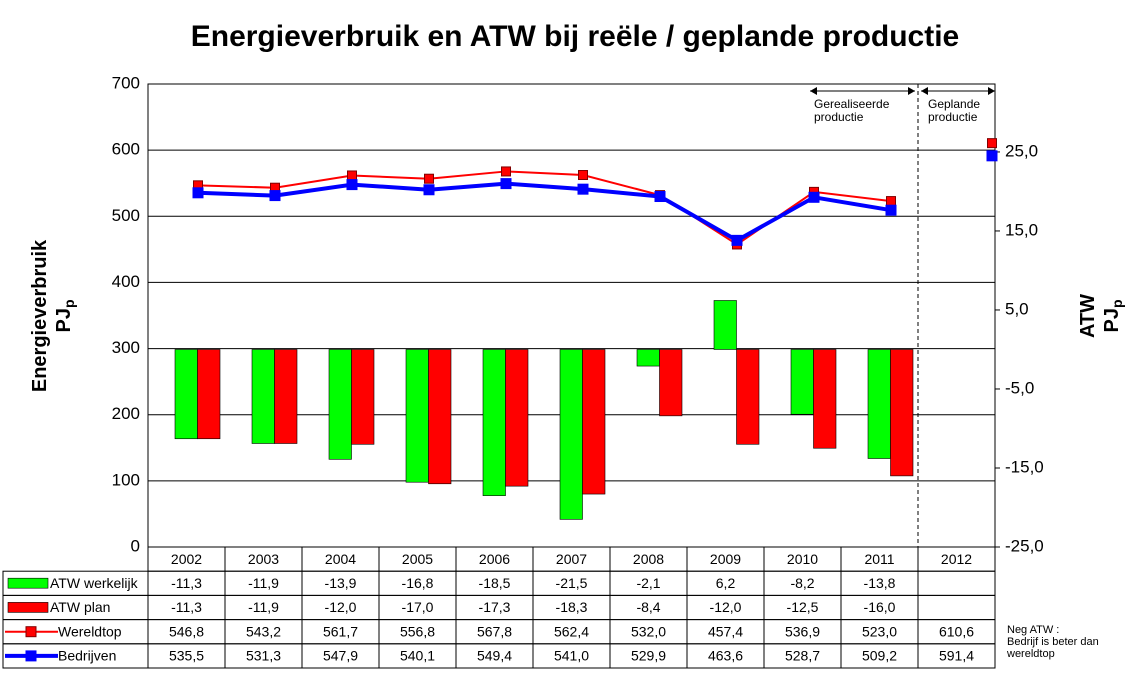  I want to click on y2-tick-label: -5,0, so click(1019, 387).